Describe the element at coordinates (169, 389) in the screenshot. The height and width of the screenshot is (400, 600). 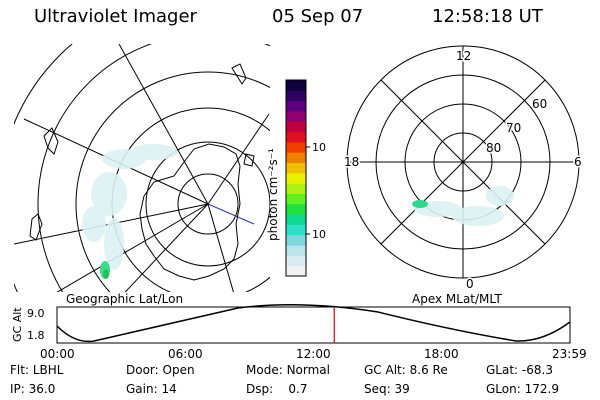
I see `gain-value: 14` at that location.